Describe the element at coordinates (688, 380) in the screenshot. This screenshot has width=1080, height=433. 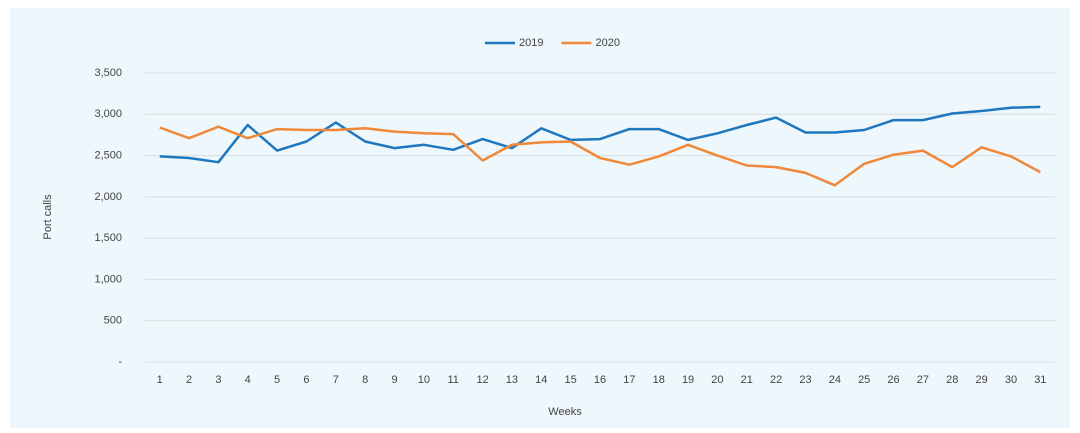
I see `x-tick-label: 19` at that location.